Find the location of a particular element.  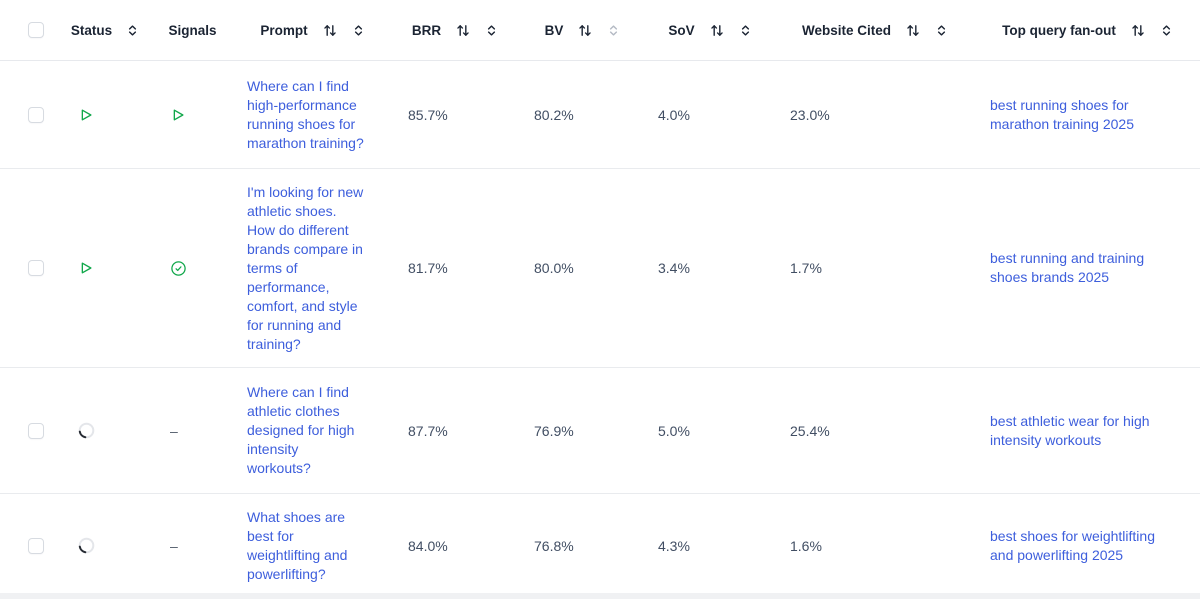

header-select-cell is located at coordinates (30, 30).